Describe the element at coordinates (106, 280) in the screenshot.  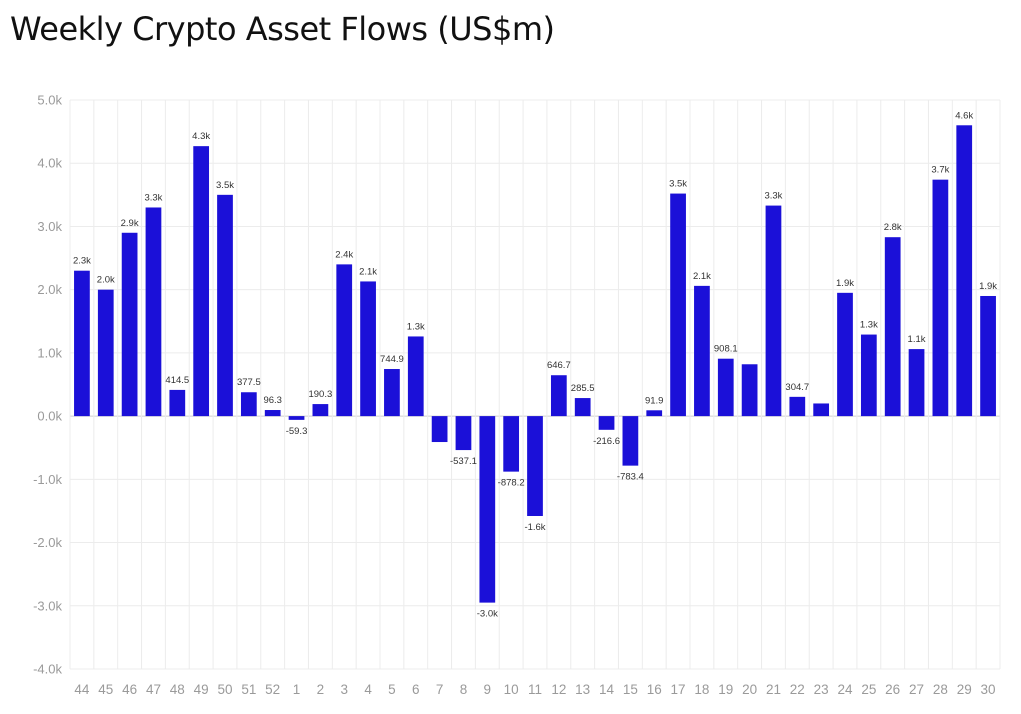
I see `data-label: 2.0k` at that location.